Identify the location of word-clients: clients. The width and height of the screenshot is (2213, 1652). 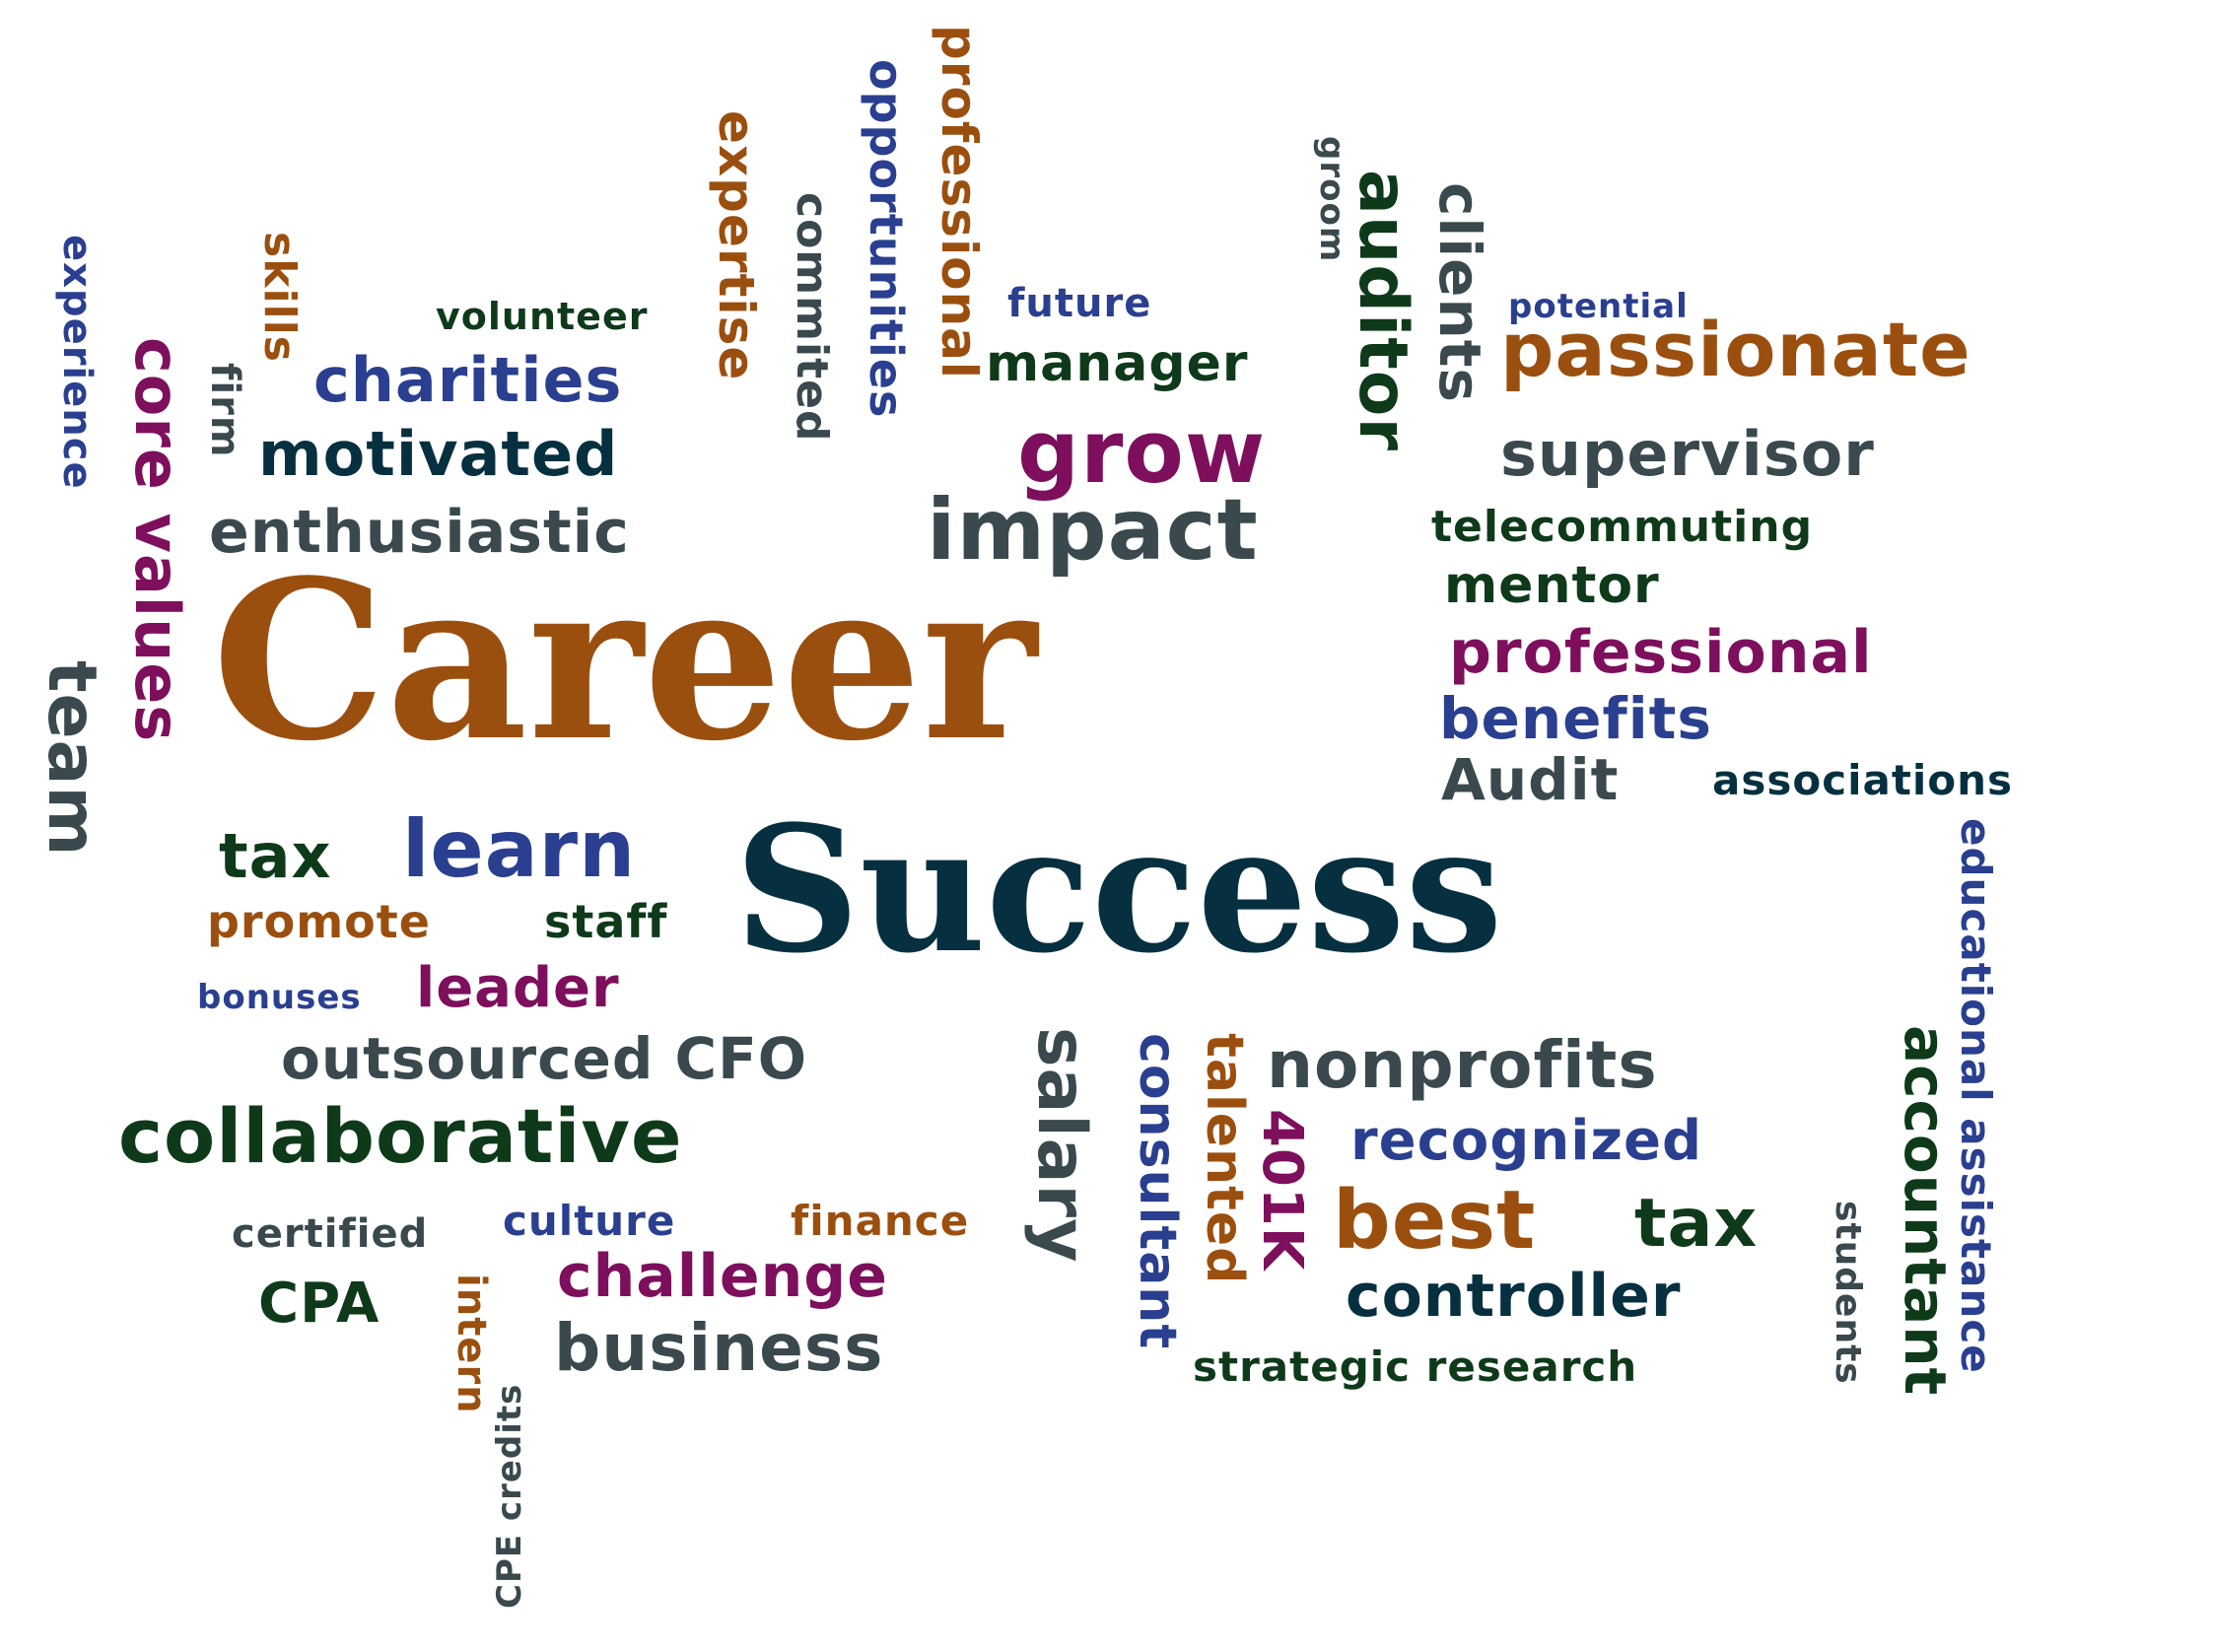
(1459, 293).